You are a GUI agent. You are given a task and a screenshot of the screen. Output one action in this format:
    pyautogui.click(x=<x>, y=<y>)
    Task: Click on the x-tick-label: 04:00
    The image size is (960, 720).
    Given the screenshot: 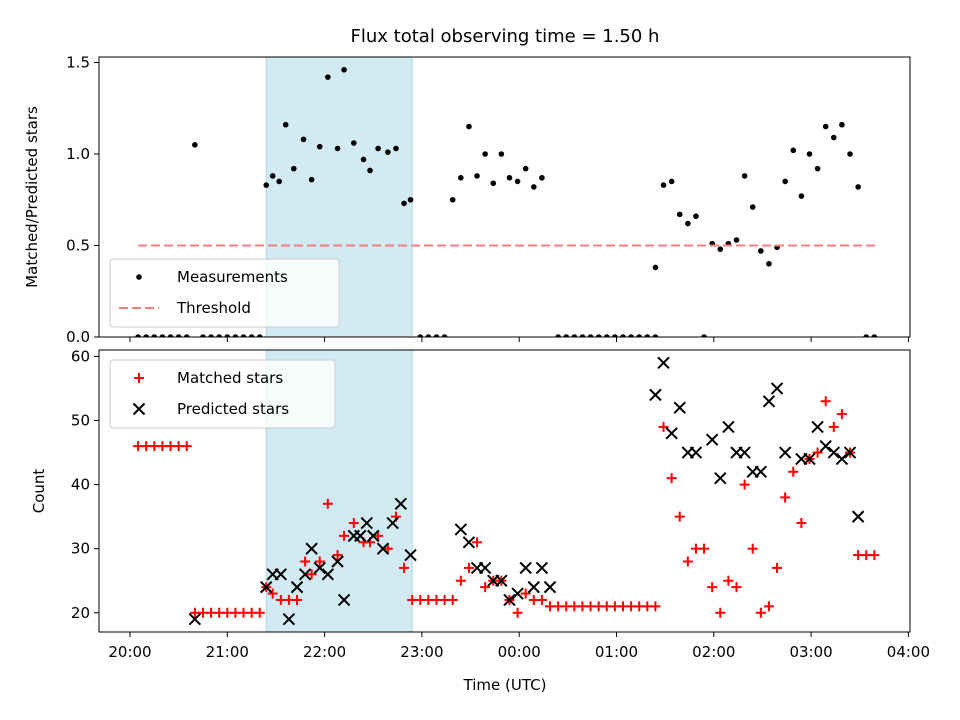 What is the action you would take?
    pyautogui.click(x=908, y=652)
    